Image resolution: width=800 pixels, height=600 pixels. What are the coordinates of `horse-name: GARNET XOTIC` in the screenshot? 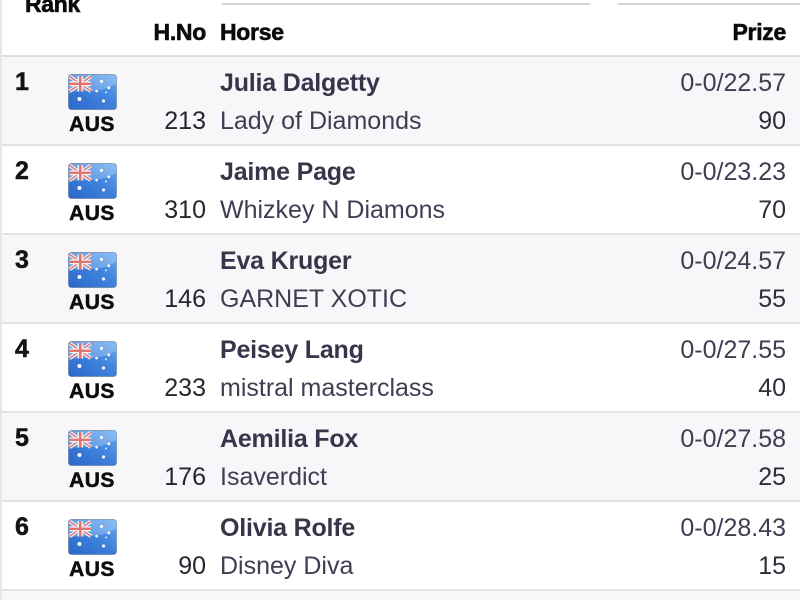 It's located at (314, 299).